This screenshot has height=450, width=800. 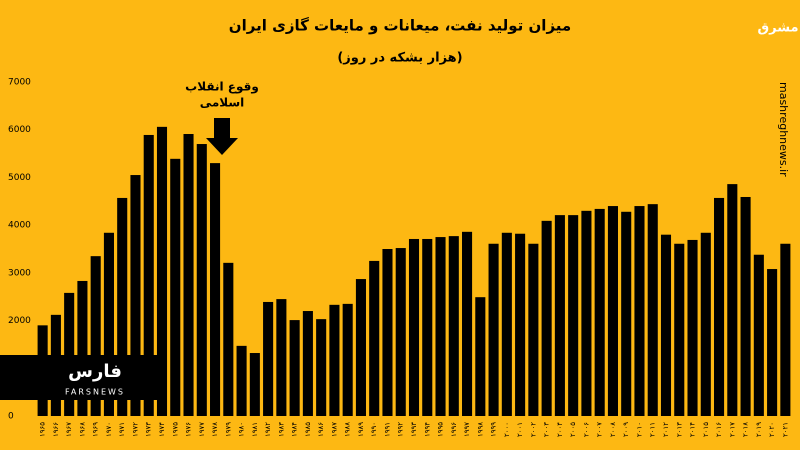 What do you see at coordinates (480, 429) in the screenshot?
I see `x-tick-label: ۱۹۹۸` at bounding box center [480, 429].